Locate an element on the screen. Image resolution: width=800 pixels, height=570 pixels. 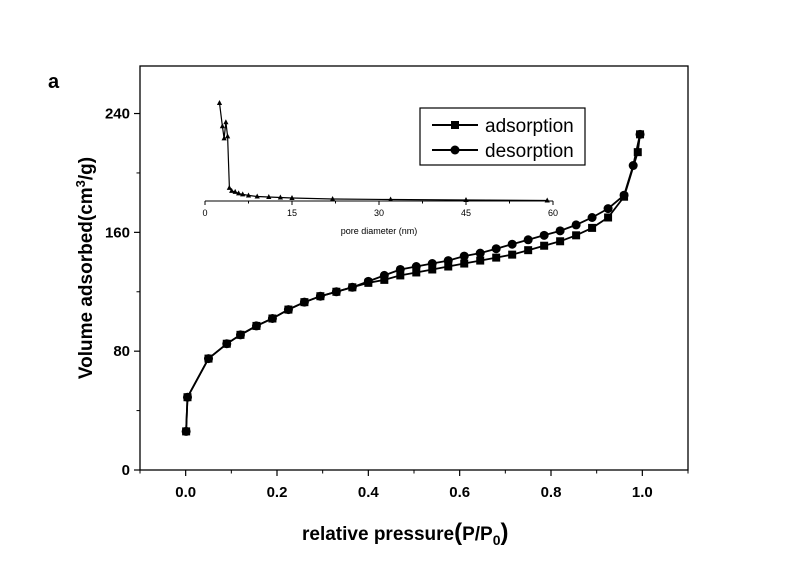
x-axis-label-unit: P/P is located at coordinates (477, 534).